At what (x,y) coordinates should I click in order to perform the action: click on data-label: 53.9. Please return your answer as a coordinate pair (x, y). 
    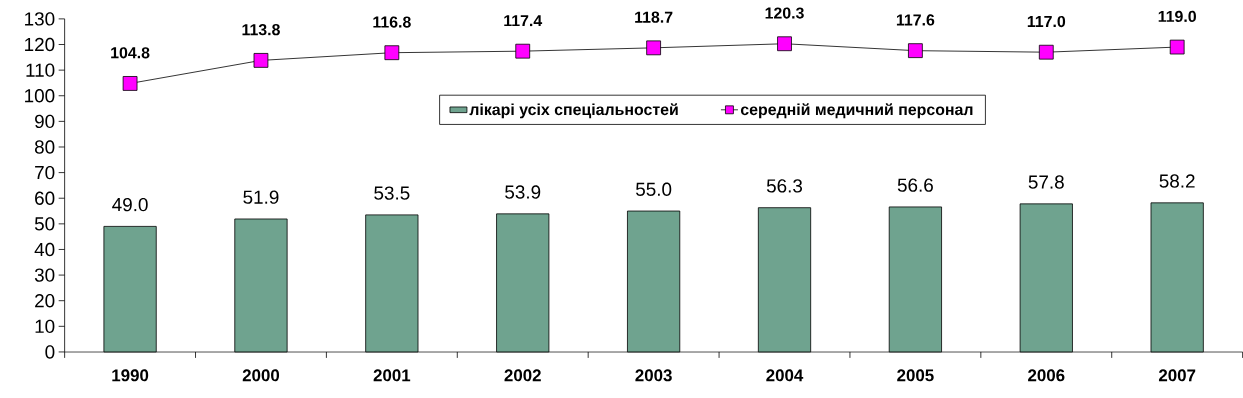
    Looking at the image, I should click on (523, 192).